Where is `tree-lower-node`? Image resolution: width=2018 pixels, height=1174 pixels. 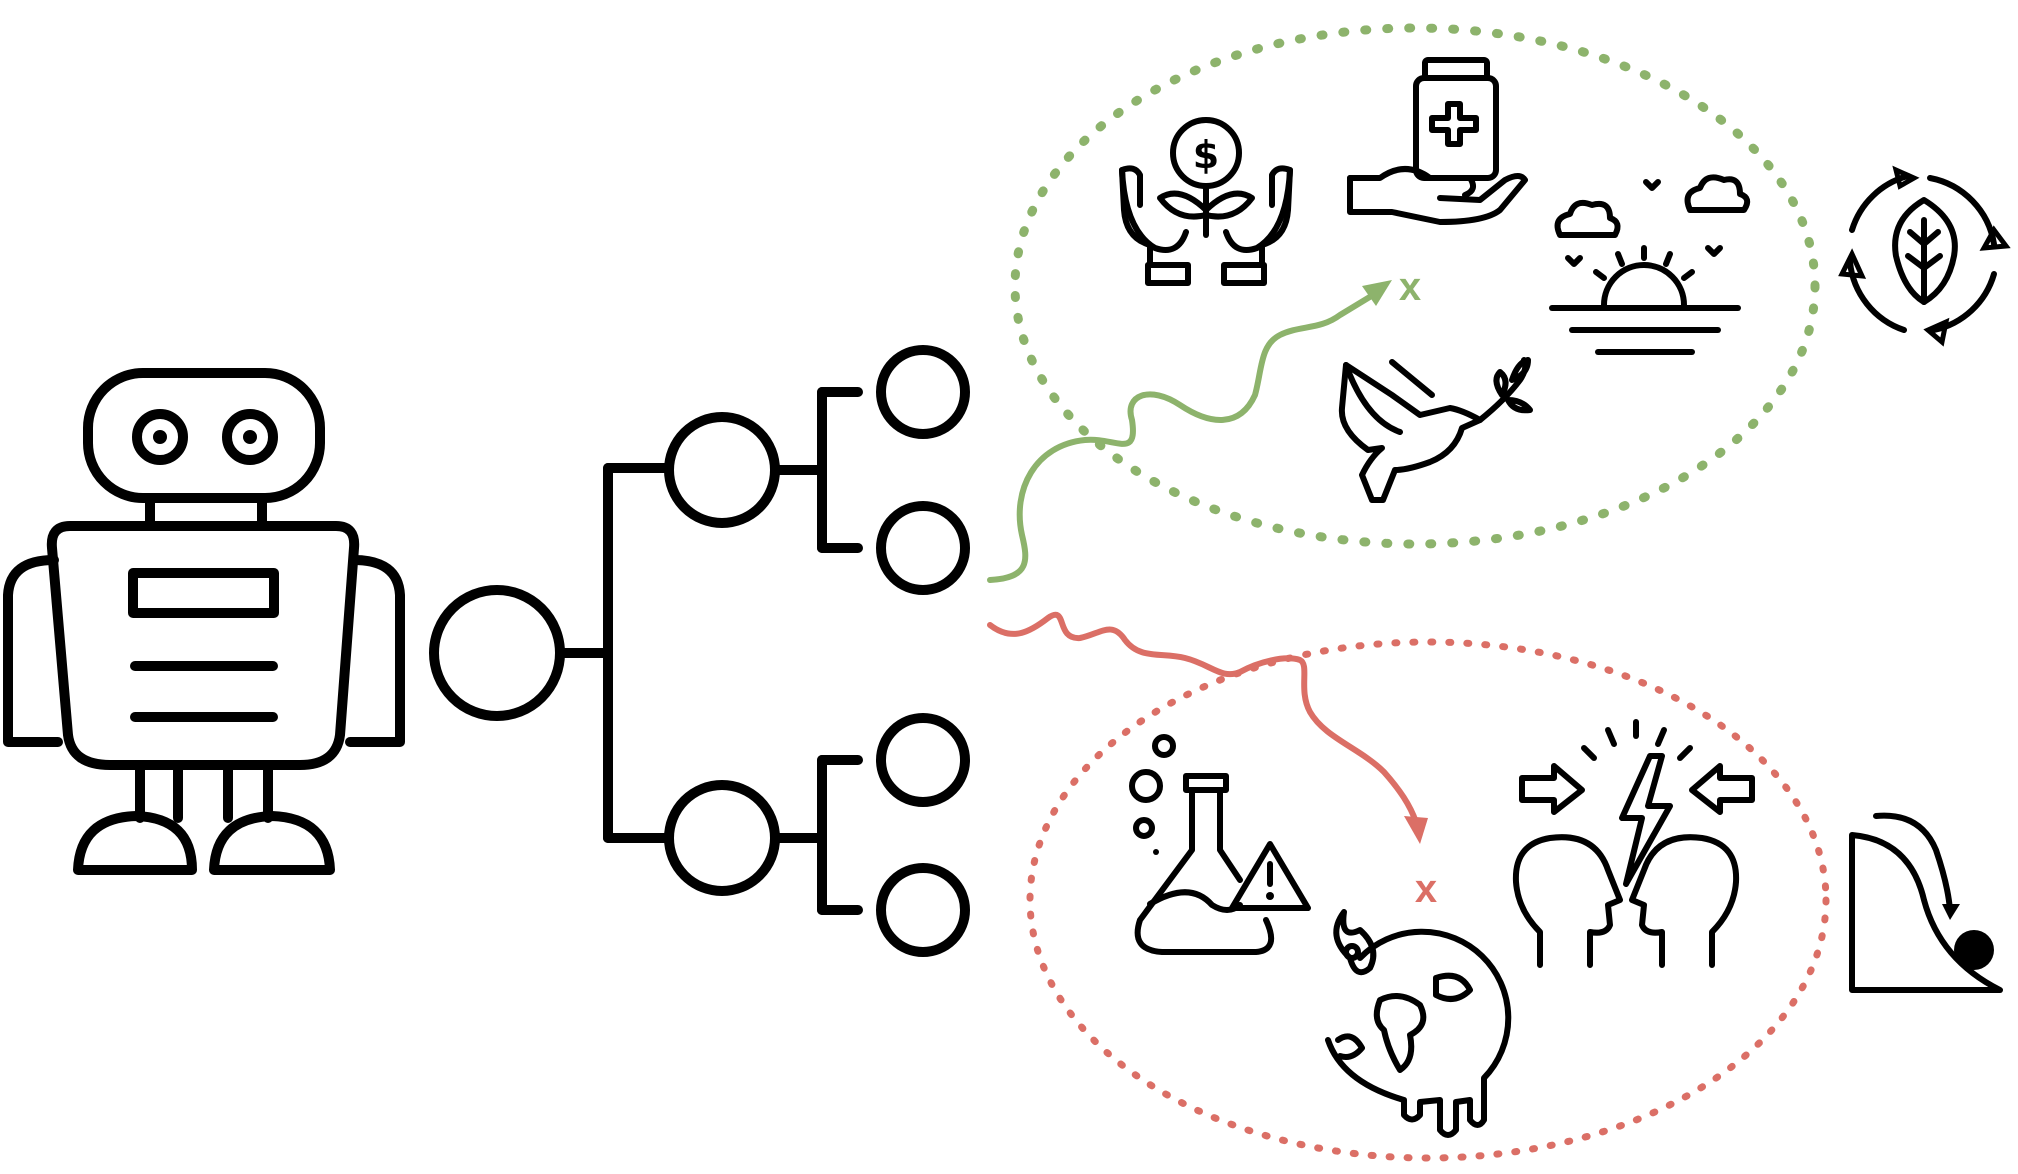 tree-lower-node is located at coordinates (722, 838).